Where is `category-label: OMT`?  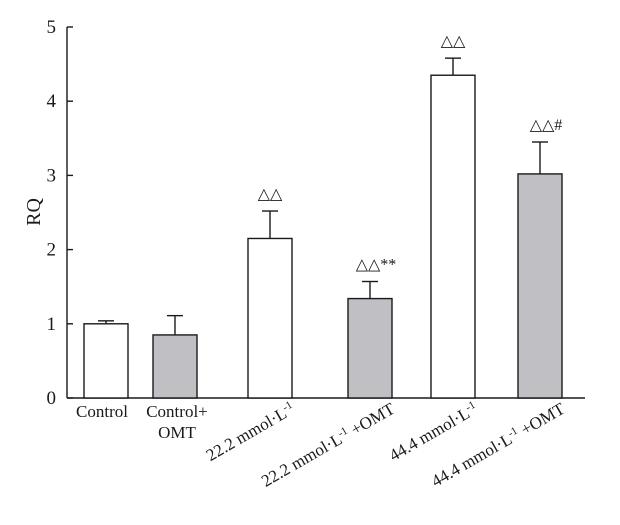
category-label: OMT is located at coordinates (177, 432).